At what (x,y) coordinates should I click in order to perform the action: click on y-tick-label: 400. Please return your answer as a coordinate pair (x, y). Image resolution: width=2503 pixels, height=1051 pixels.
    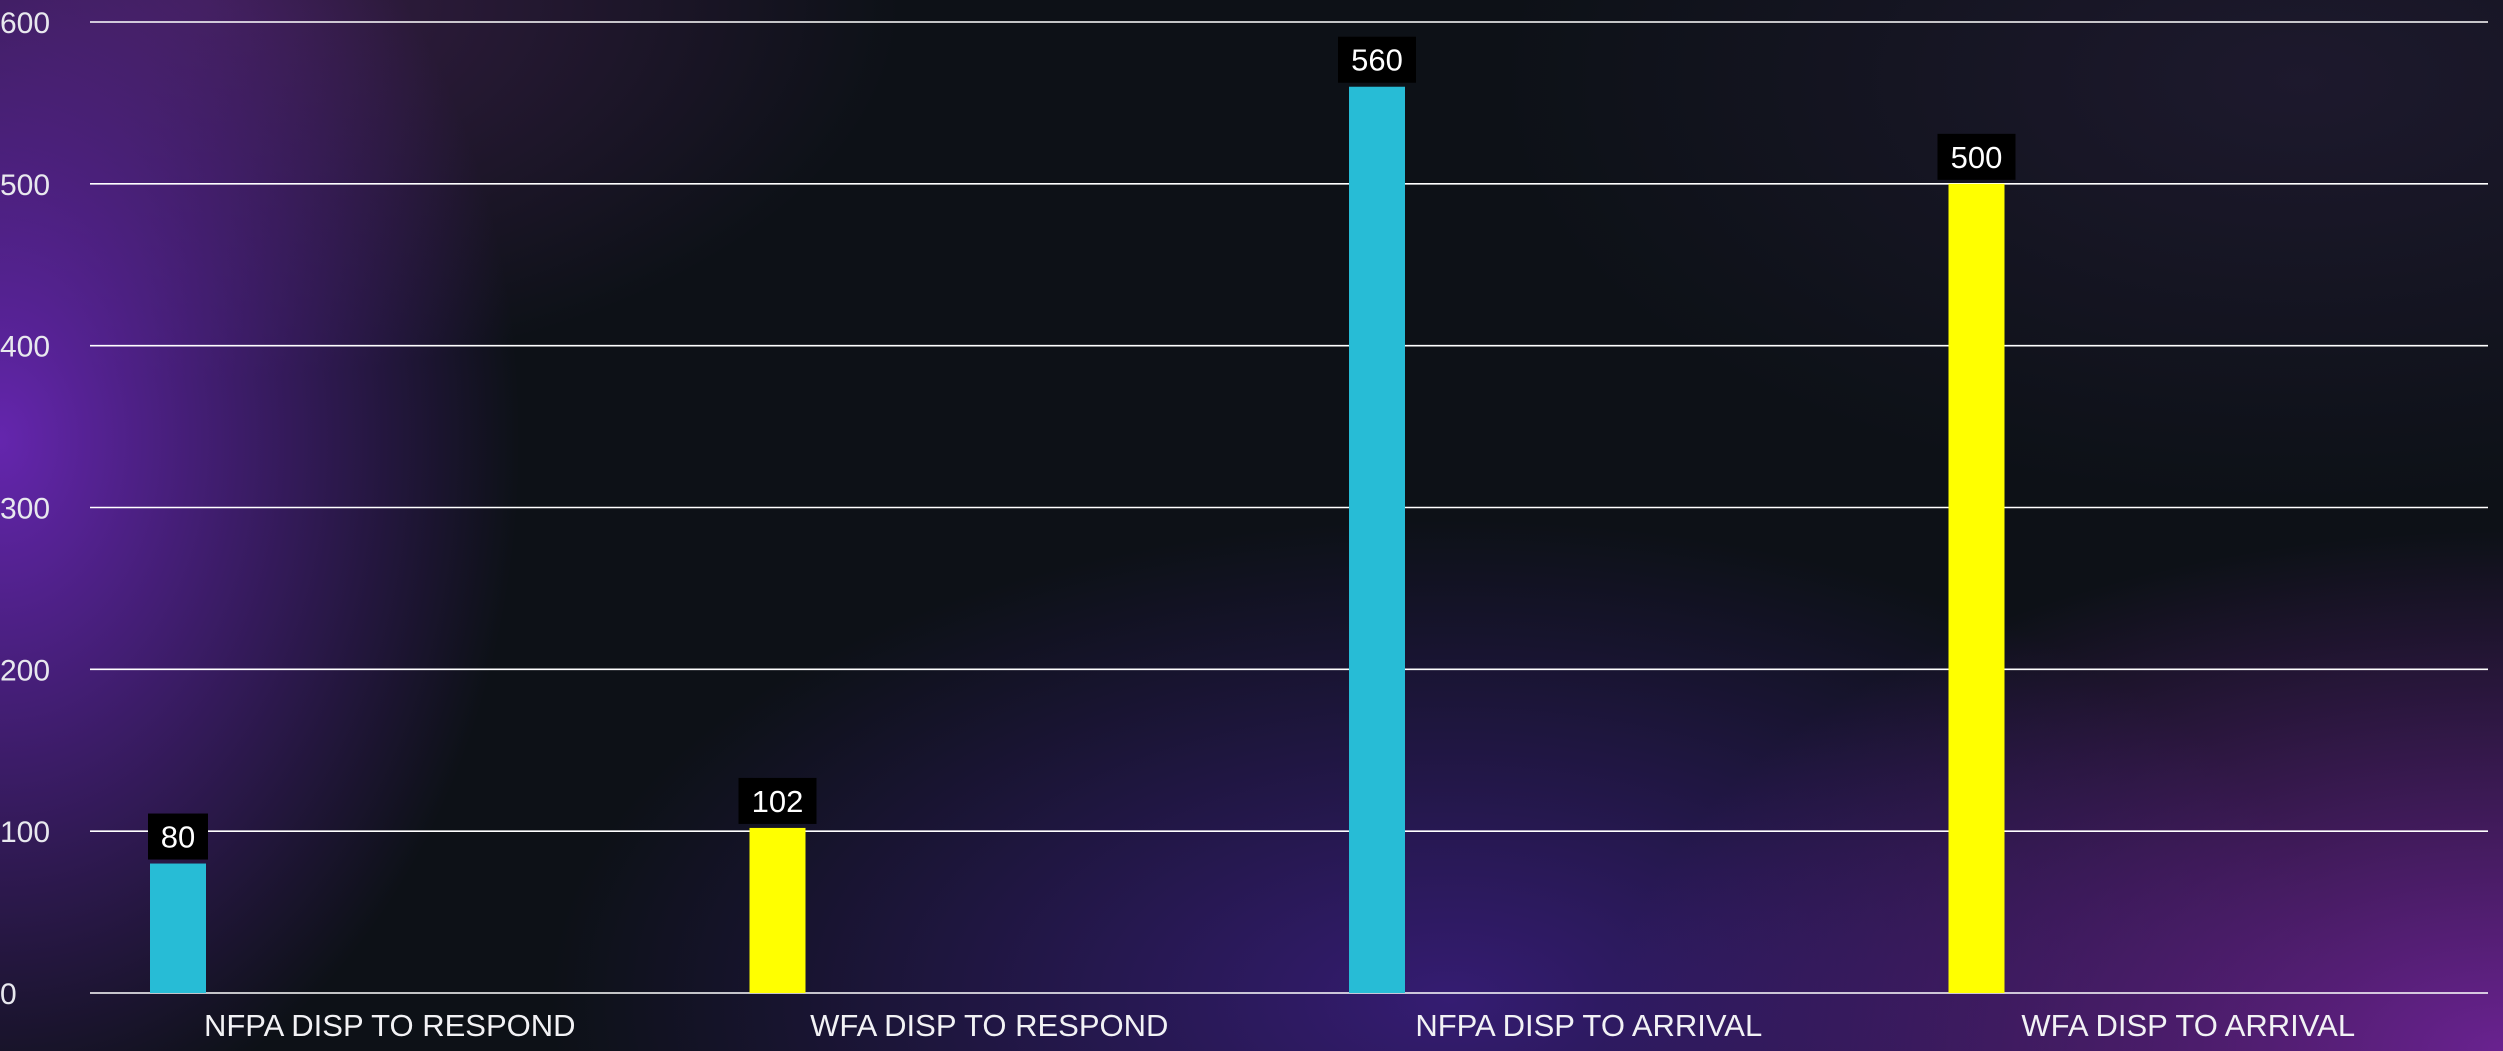
    Looking at the image, I should click on (25, 347).